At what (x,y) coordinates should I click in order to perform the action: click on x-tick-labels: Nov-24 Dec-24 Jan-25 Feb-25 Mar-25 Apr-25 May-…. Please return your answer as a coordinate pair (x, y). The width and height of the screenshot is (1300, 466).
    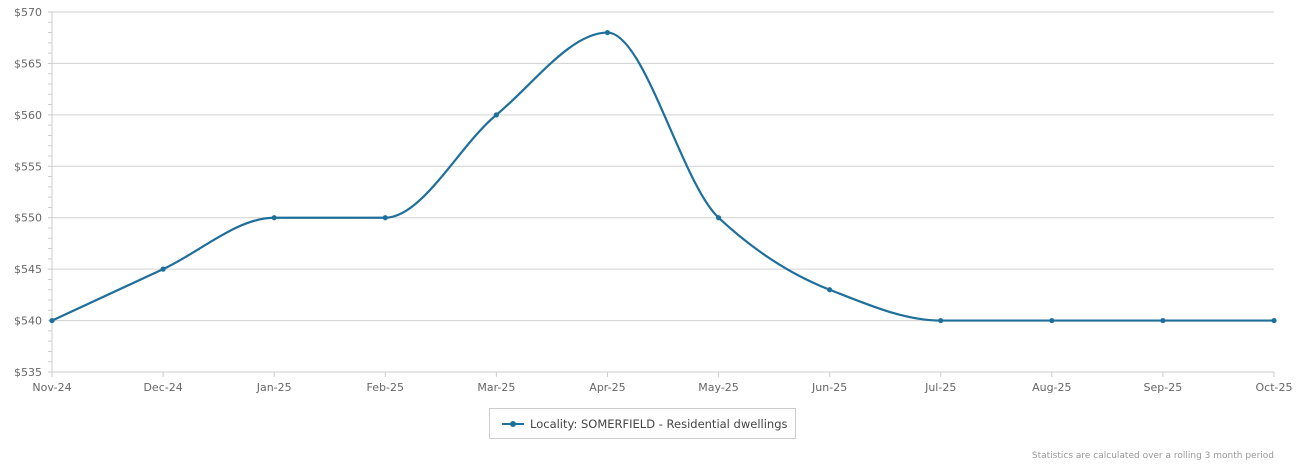
    Looking at the image, I should click on (662, 387).